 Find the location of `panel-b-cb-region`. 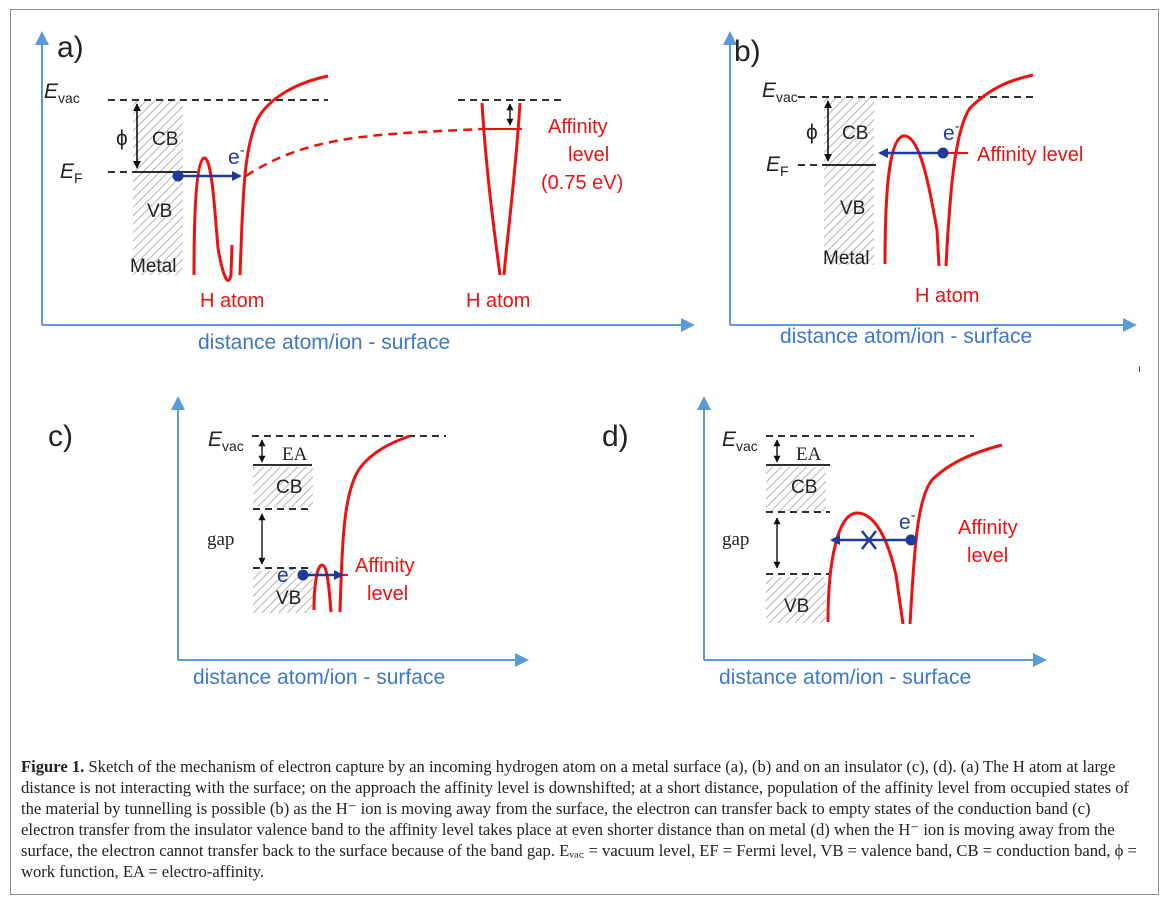

panel-b-cb-region is located at coordinates (849, 131).